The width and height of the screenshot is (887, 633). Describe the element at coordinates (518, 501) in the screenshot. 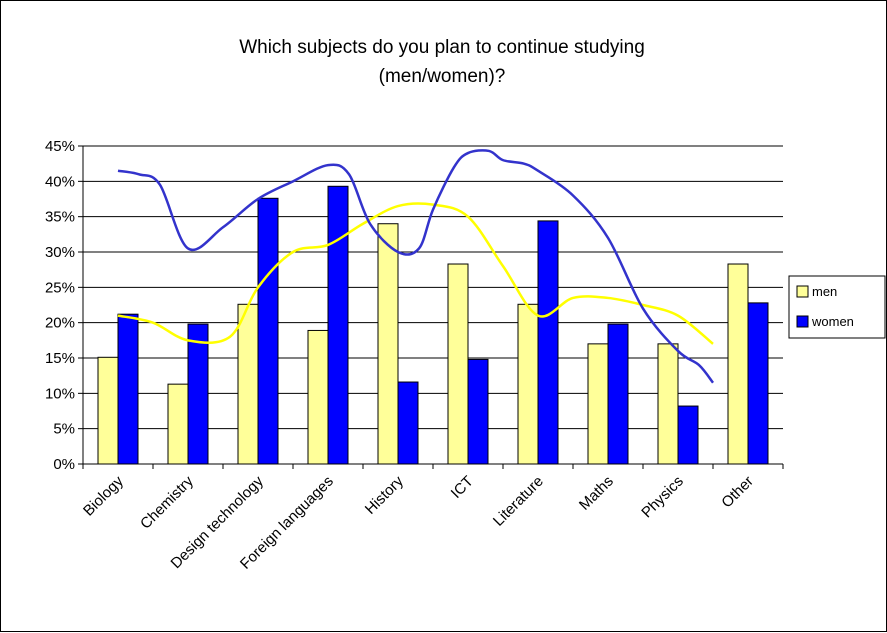

I see `x-tick-label-6: Literature` at that location.